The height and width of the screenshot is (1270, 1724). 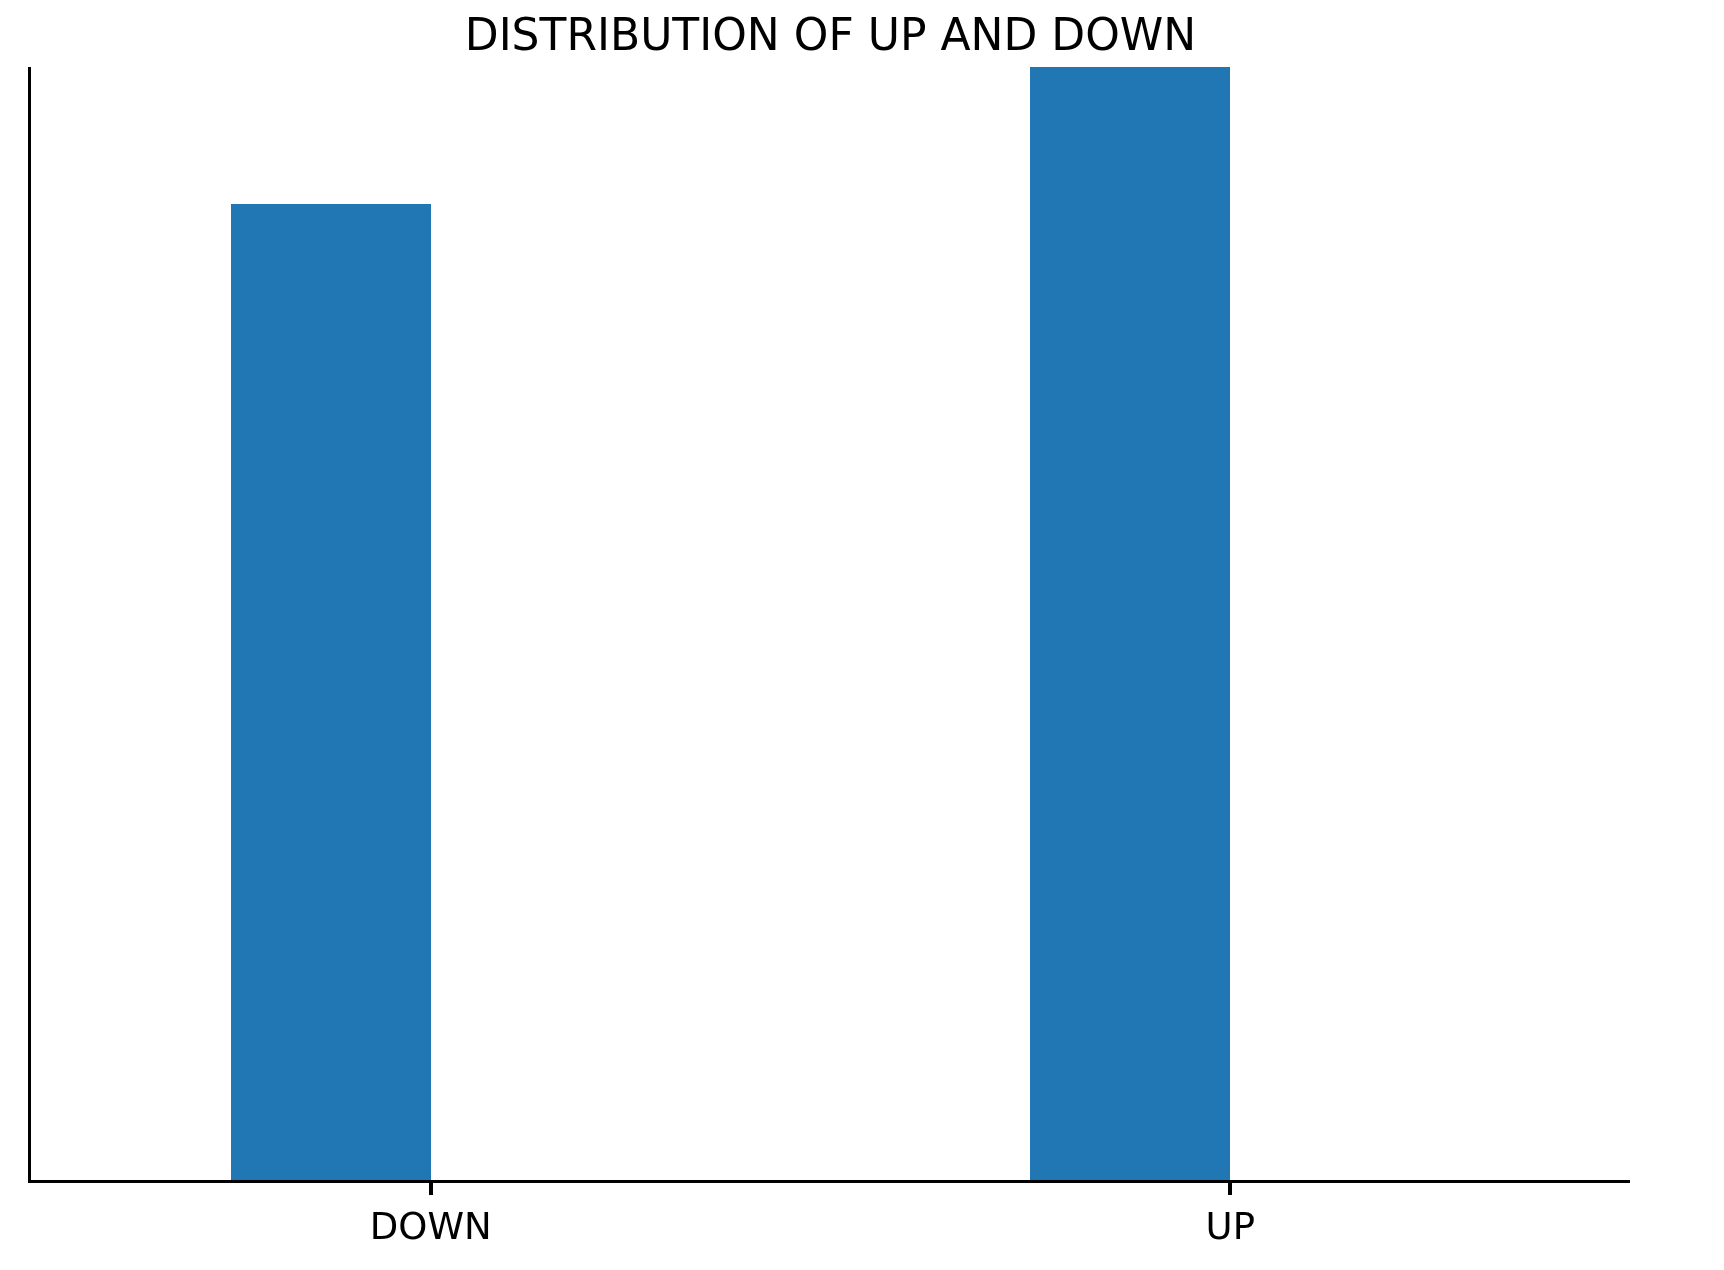 What do you see at coordinates (1230, 1227) in the screenshot?
I see `x-tick-label: UP` at bounding box center [1230, 1227].